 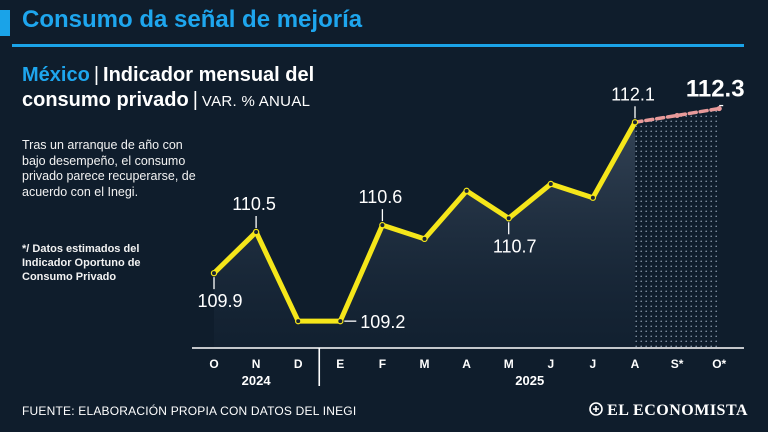 I want to click on data-label: 112.1, so click(x=633, y=94).